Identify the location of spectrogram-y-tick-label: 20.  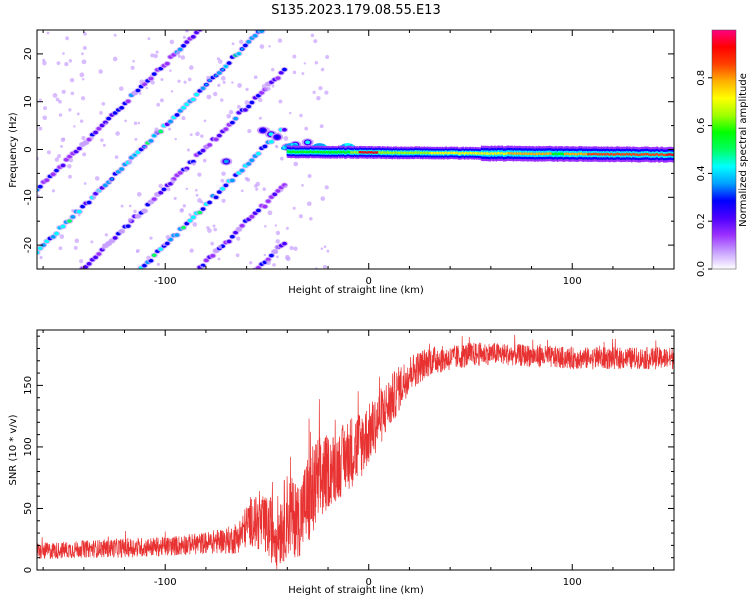
(28, 54).